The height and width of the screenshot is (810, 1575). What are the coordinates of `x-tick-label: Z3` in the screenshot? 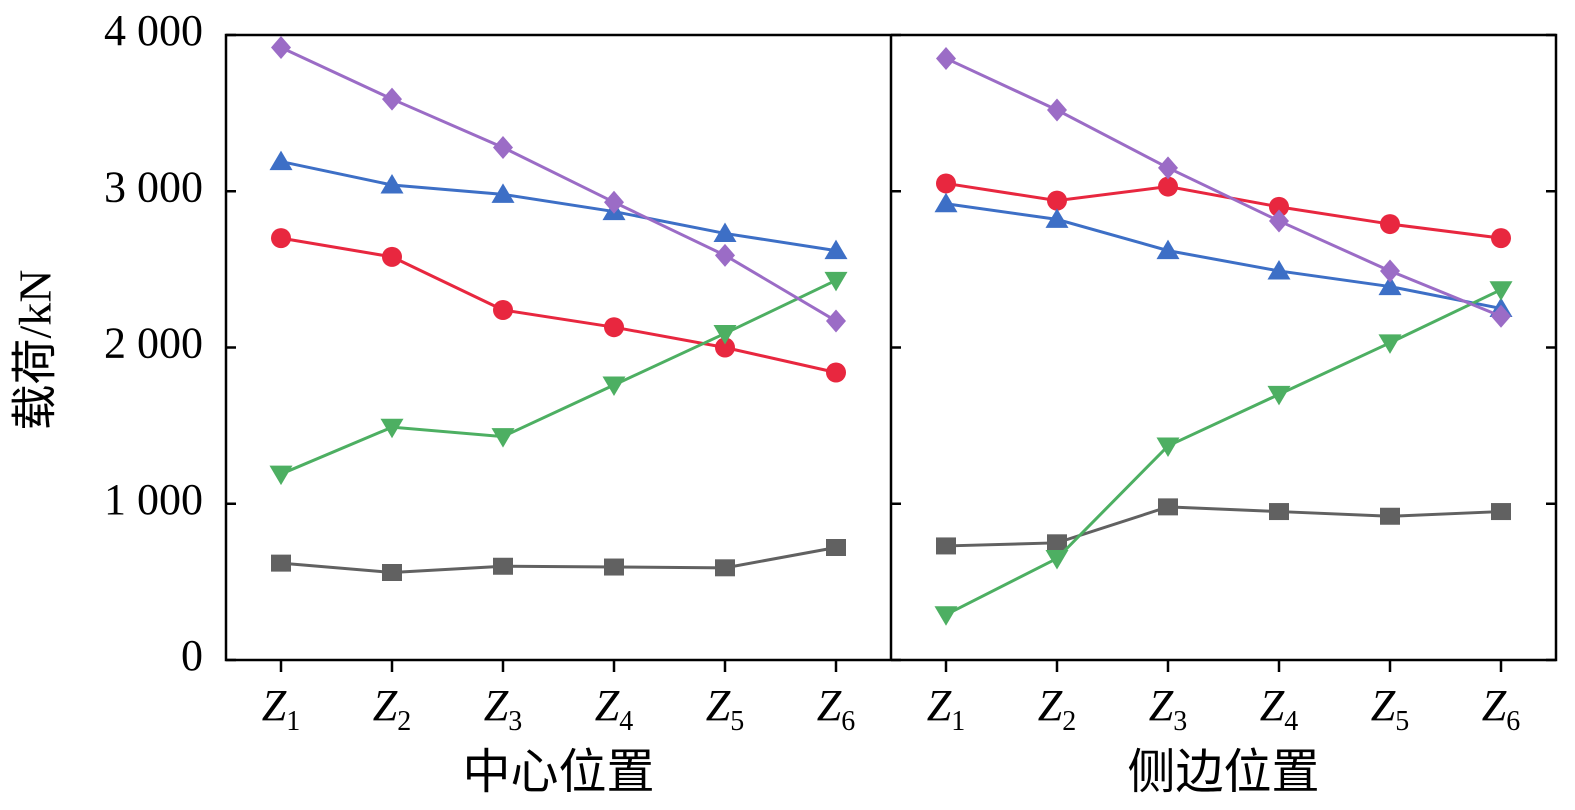 It's located at (1168, 709).